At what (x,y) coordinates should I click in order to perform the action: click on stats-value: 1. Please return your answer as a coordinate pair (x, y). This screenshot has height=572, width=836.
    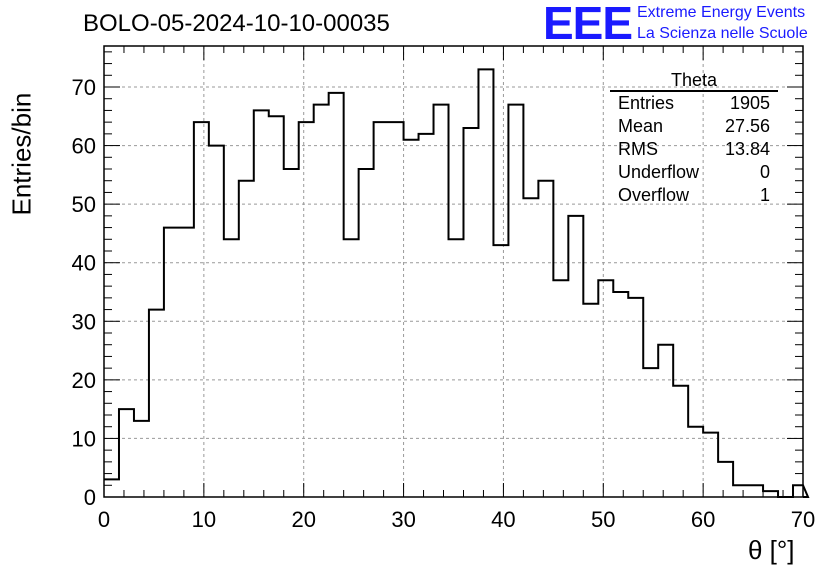
    Looking at the image, I should click on (764, 195).